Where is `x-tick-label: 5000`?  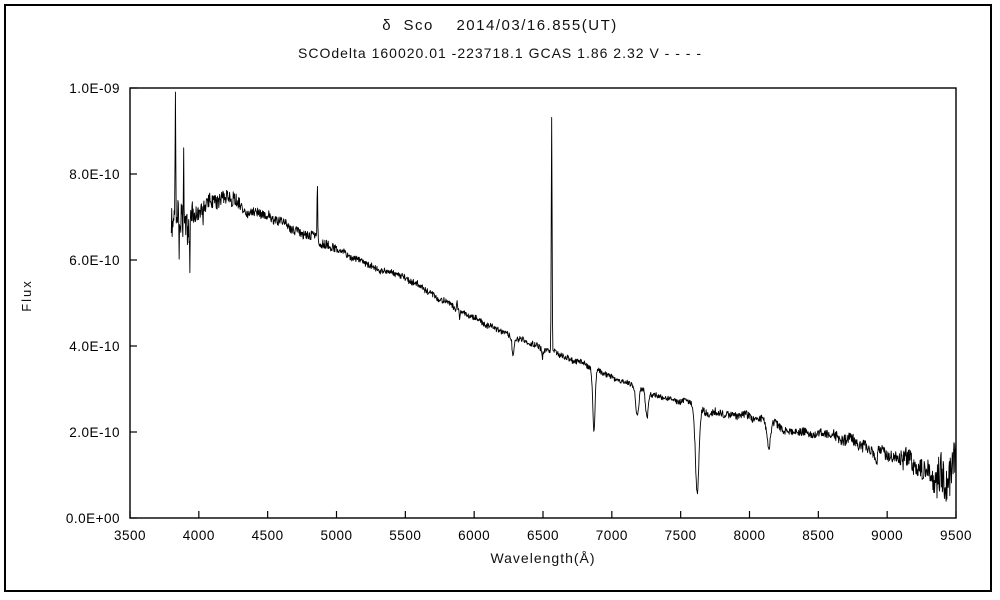 x-tick-label: 5000 is located at coordinates (336, 535).